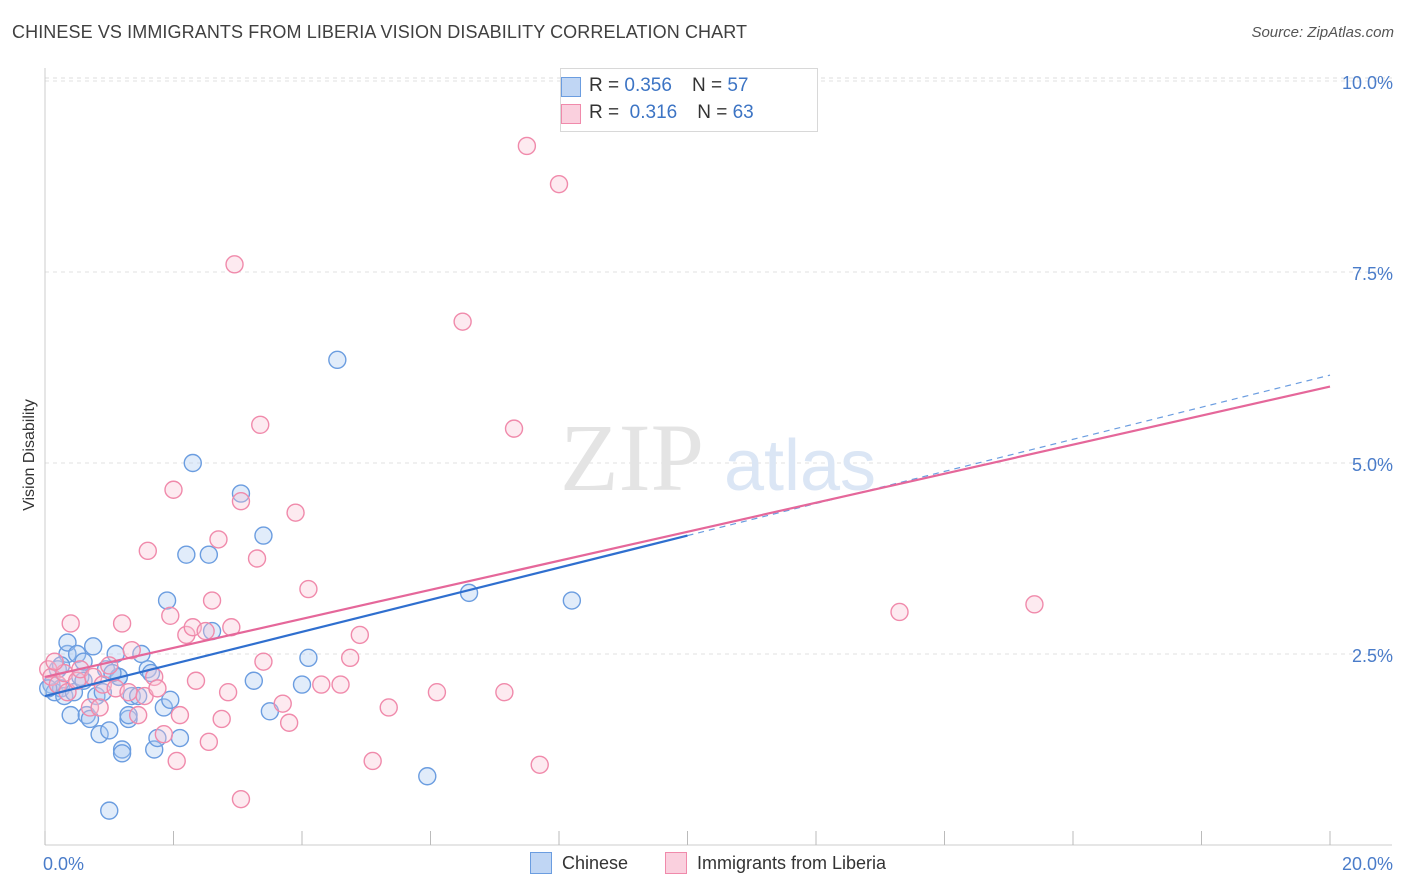 The image size is (1406, 892). I want to click on stats-row-liberia: R = 0.316 N = 63, so click(657, 113).